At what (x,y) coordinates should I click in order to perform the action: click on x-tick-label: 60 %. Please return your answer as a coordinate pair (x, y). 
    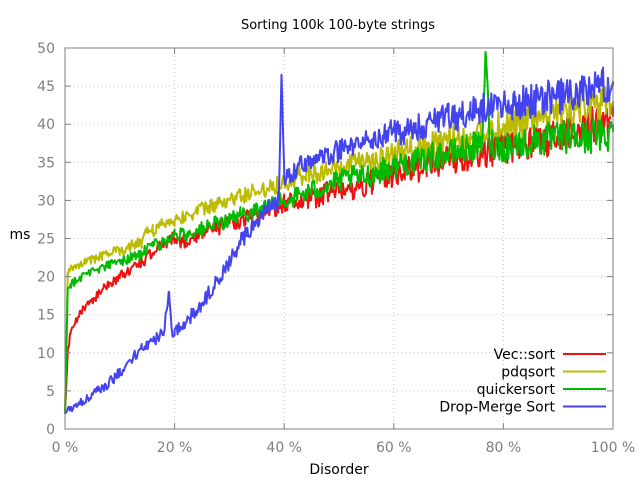
    Looking at the image, I should click on (394, 448).